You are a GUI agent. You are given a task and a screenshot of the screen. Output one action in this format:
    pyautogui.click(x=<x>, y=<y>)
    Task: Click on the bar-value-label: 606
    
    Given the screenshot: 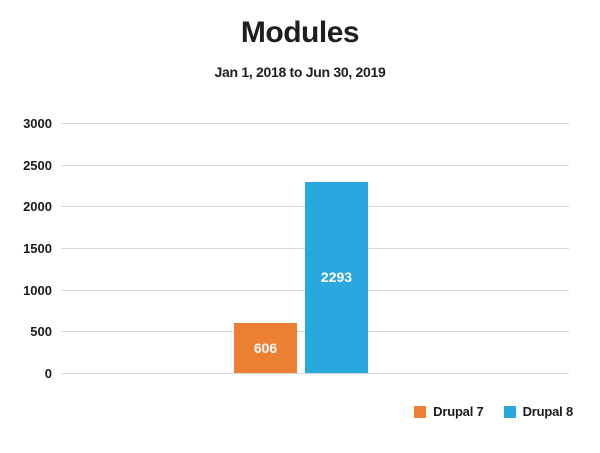 What is the action you would take?
    pyautogui.click(x=265, y=347)
    